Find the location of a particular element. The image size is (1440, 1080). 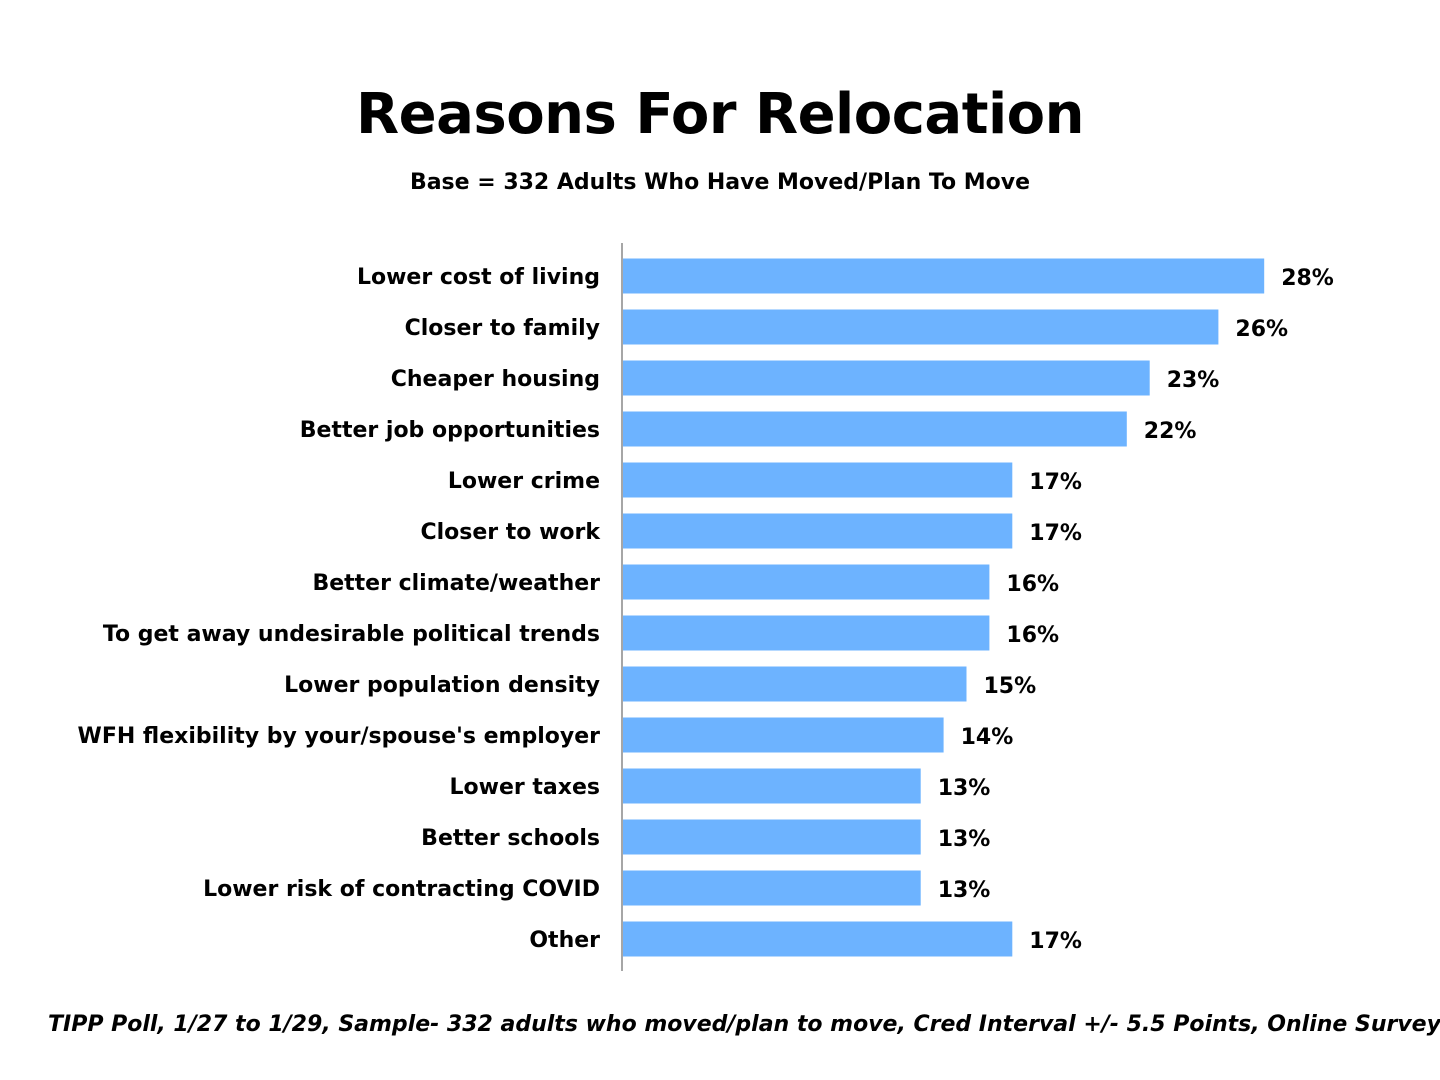

category-label: Lower risk of contracting COVID is located at coordinates (401, 889).